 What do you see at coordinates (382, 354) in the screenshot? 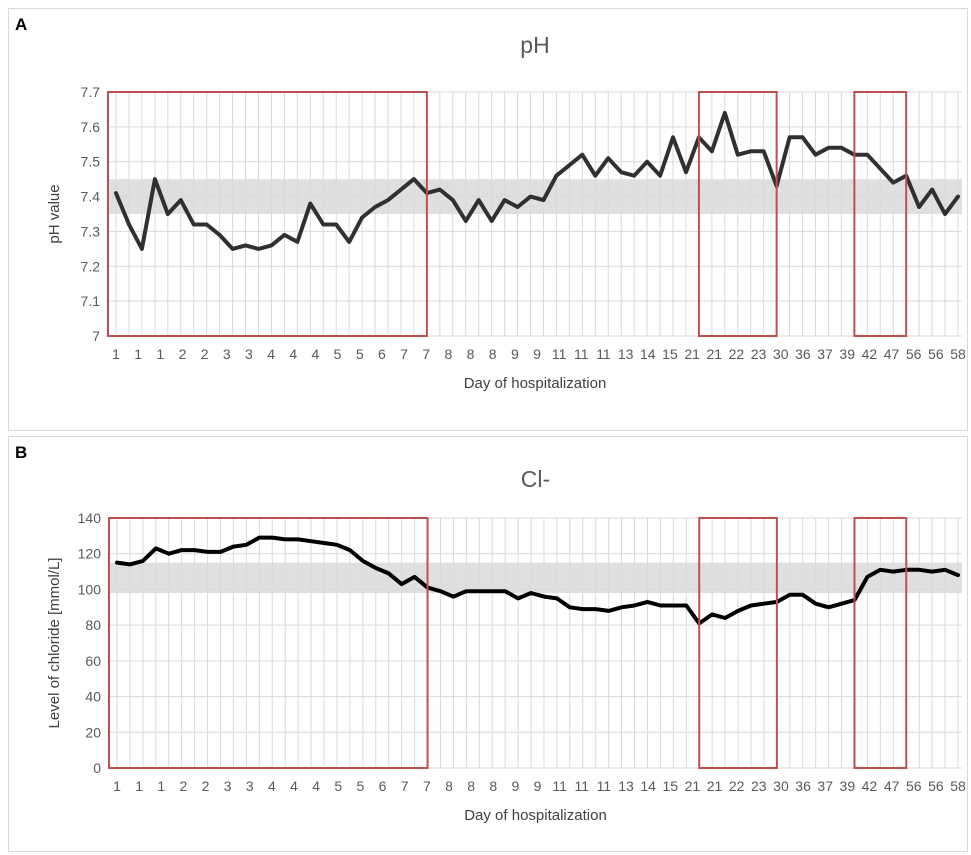
I see `x-tick-label: 6` at bounding box center [382, 354].